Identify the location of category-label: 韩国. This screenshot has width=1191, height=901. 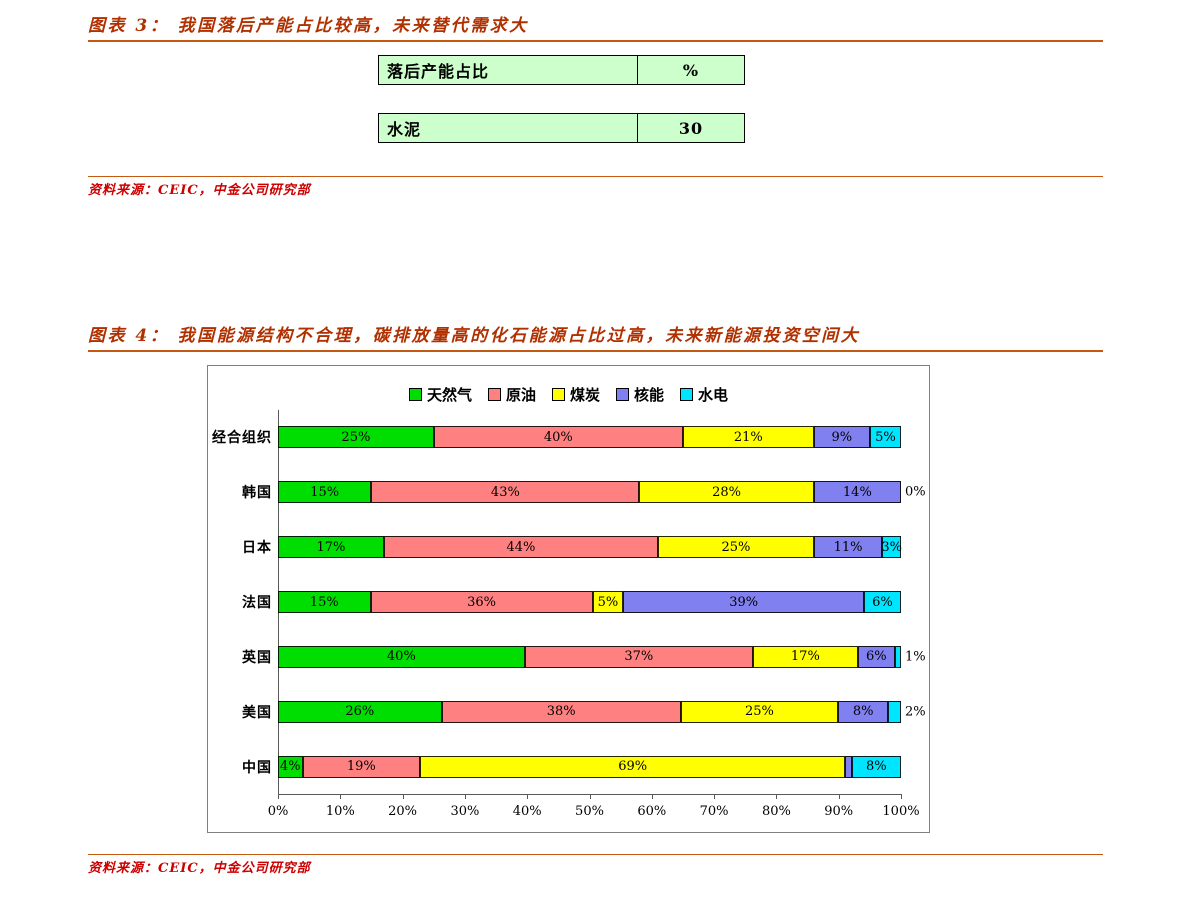
(257, 493).